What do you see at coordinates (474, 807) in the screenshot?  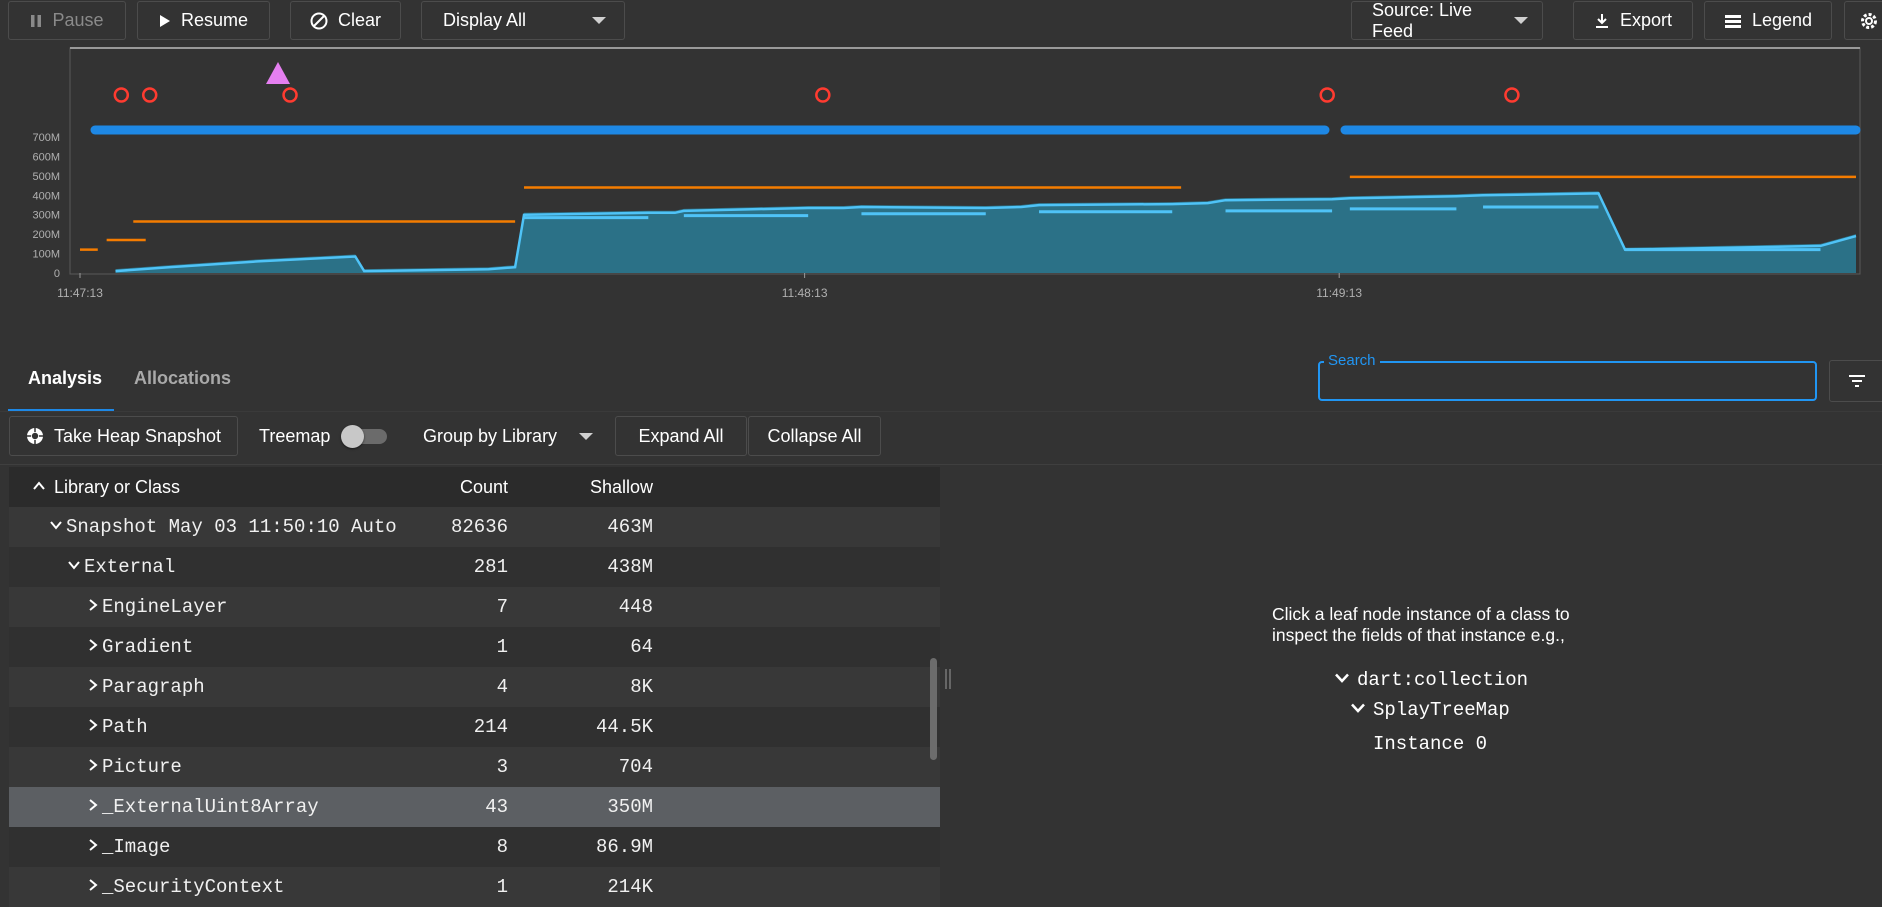 I see `table-row-selected: _ExternalUint8Array 43 350M` at bounding box center [474, 807].